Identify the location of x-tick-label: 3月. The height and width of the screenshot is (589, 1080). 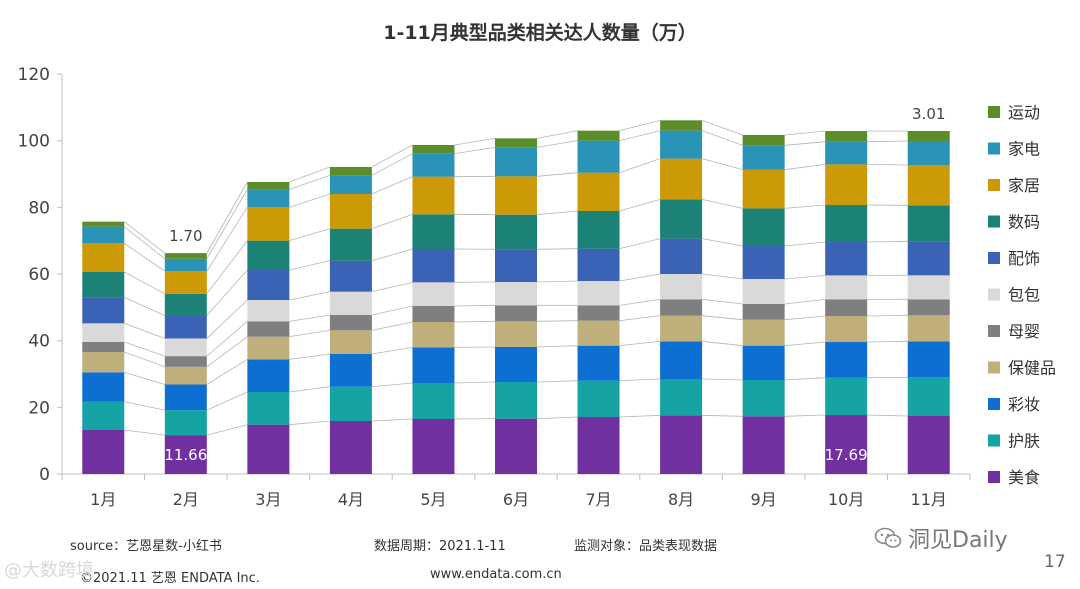
(268, 499).